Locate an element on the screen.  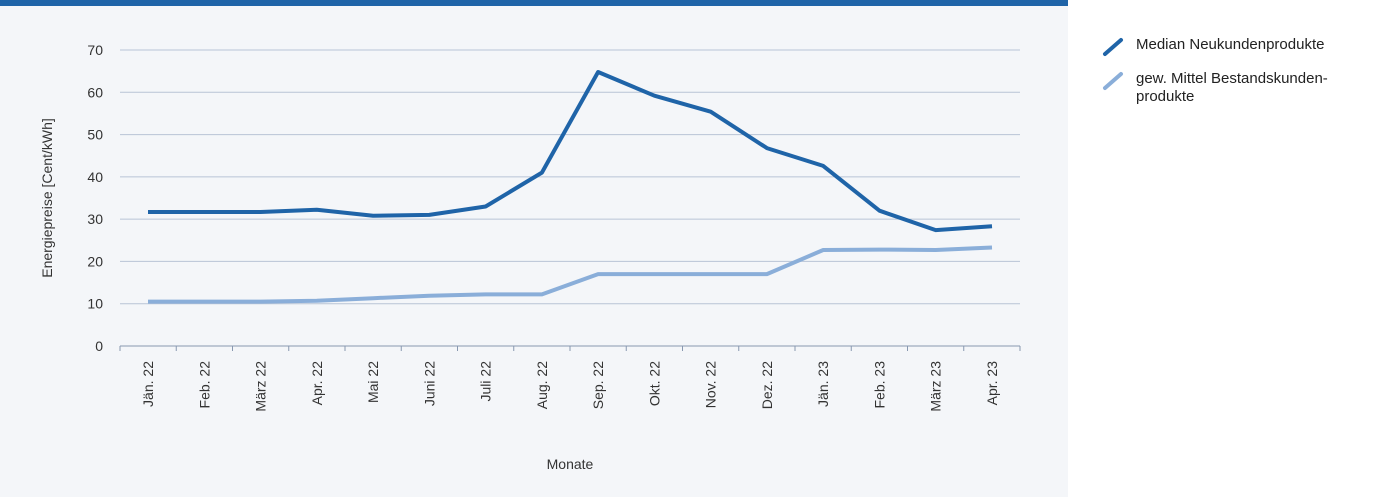
x-tick-label: Aug. 22 is located at coordinates (542, 385).